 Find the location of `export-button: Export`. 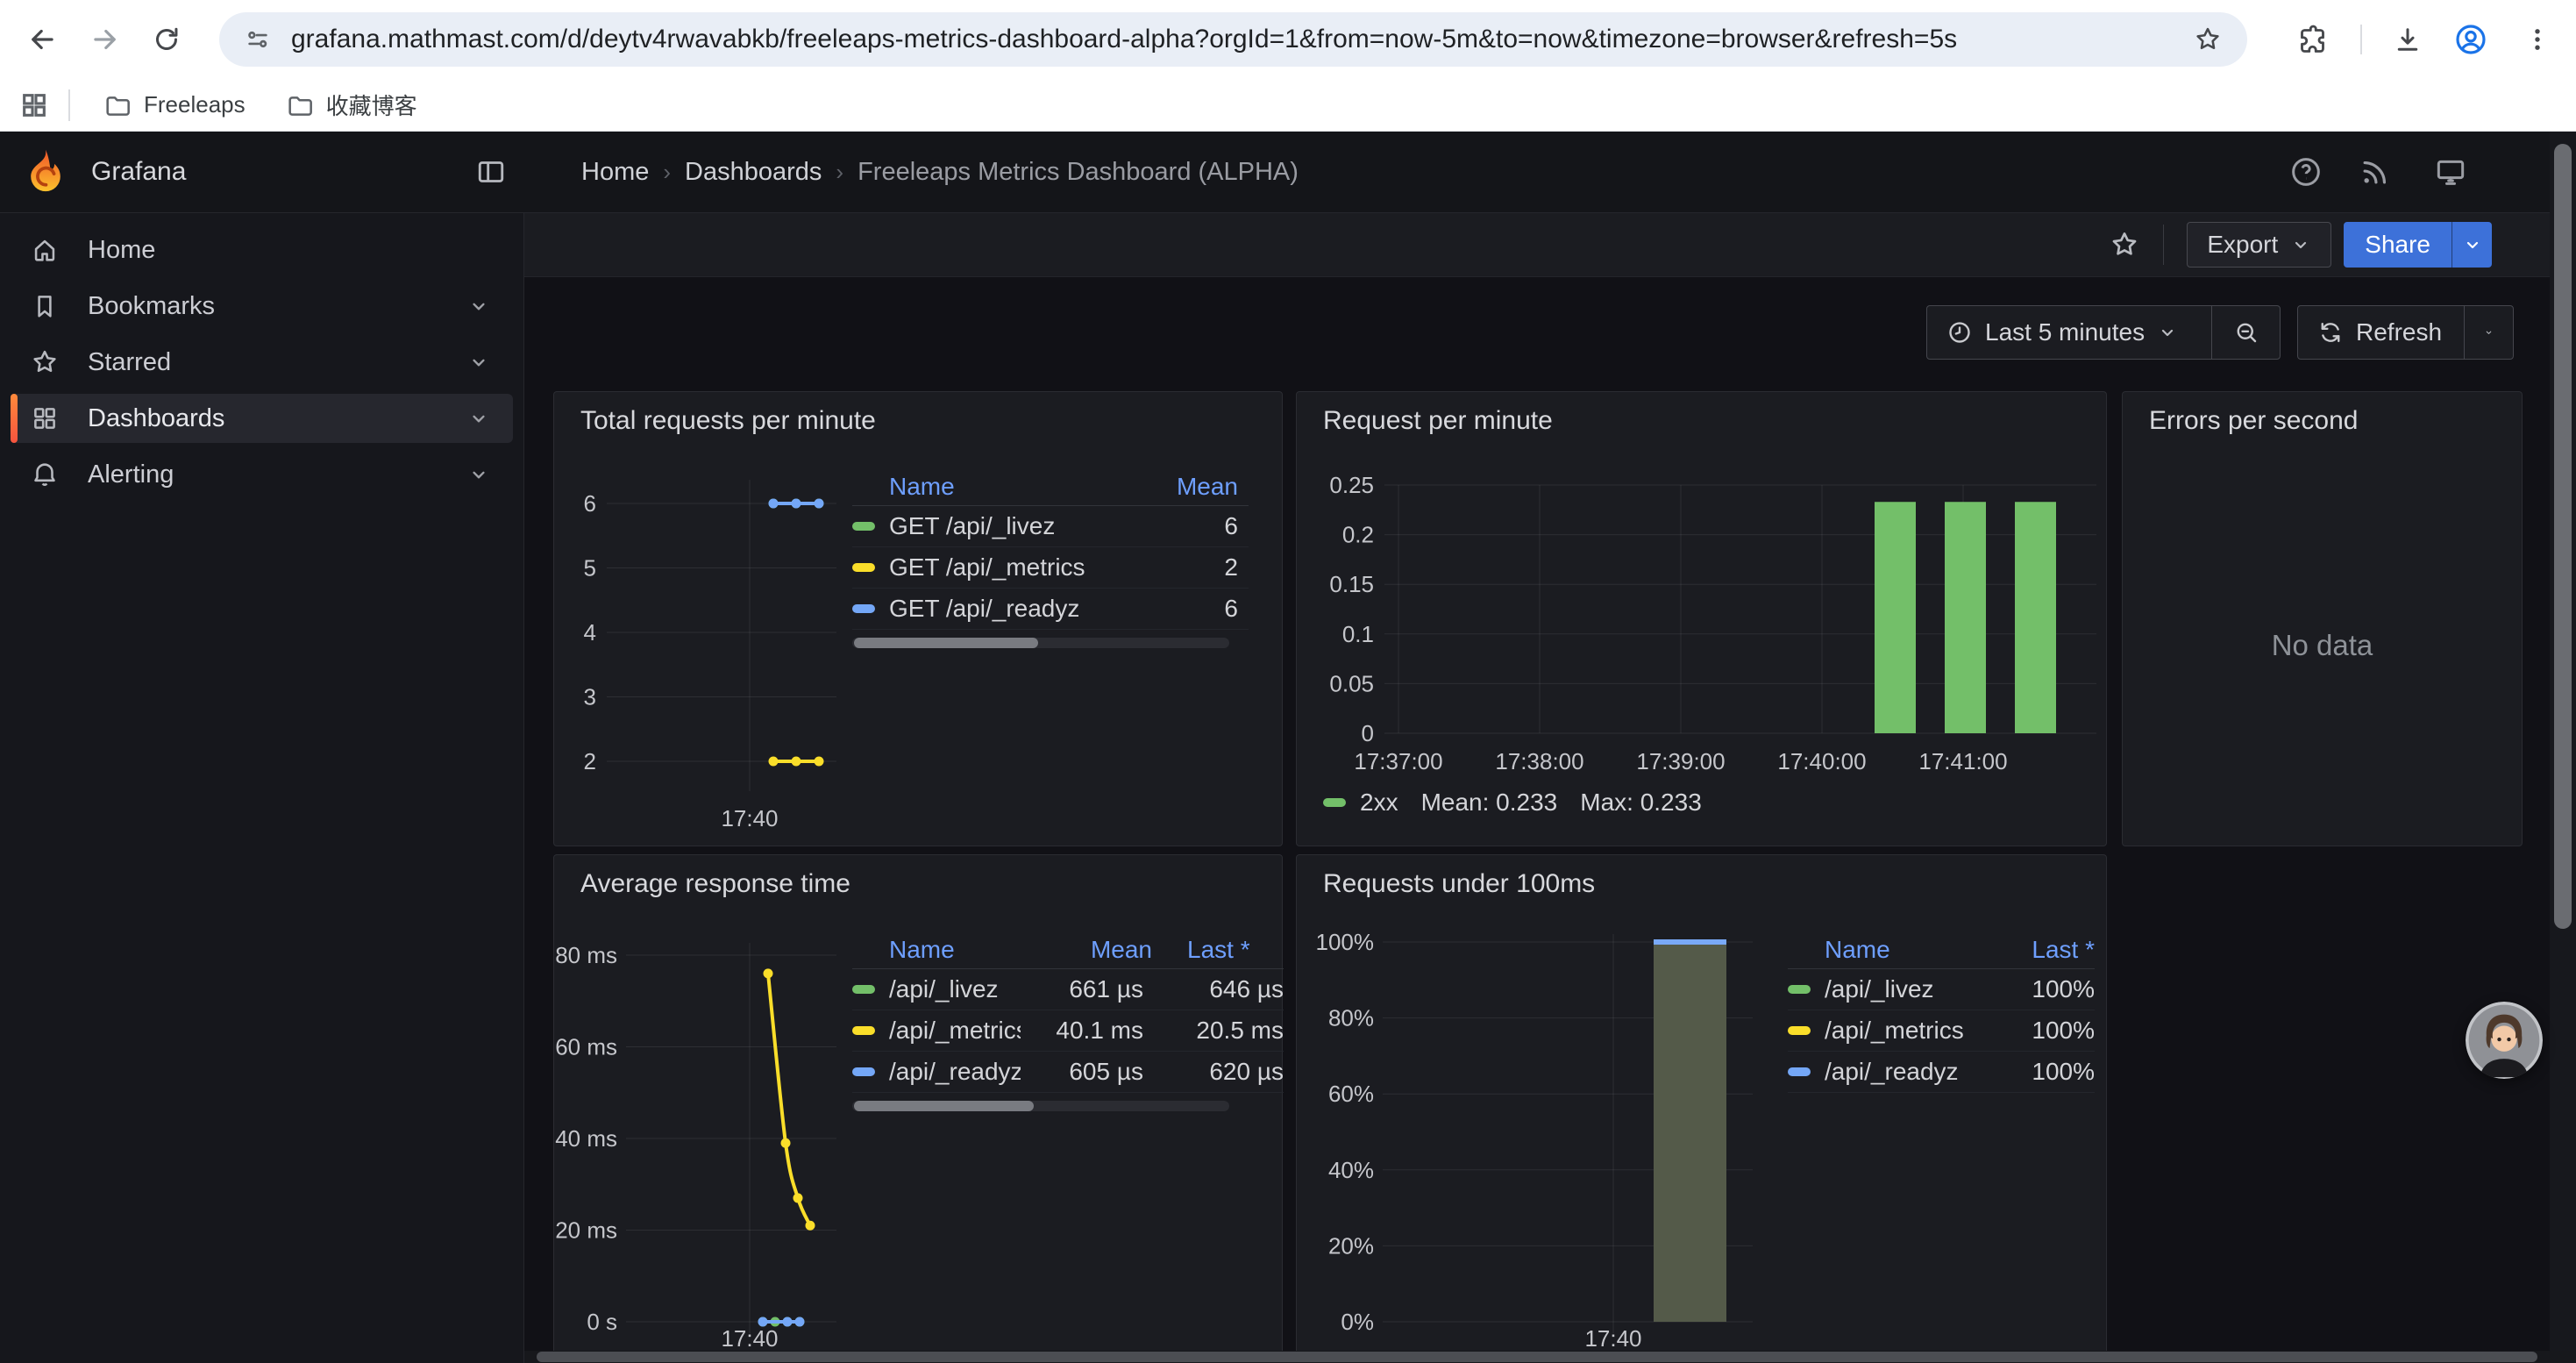

export-button: Export is located at coordinates (2259, 245).